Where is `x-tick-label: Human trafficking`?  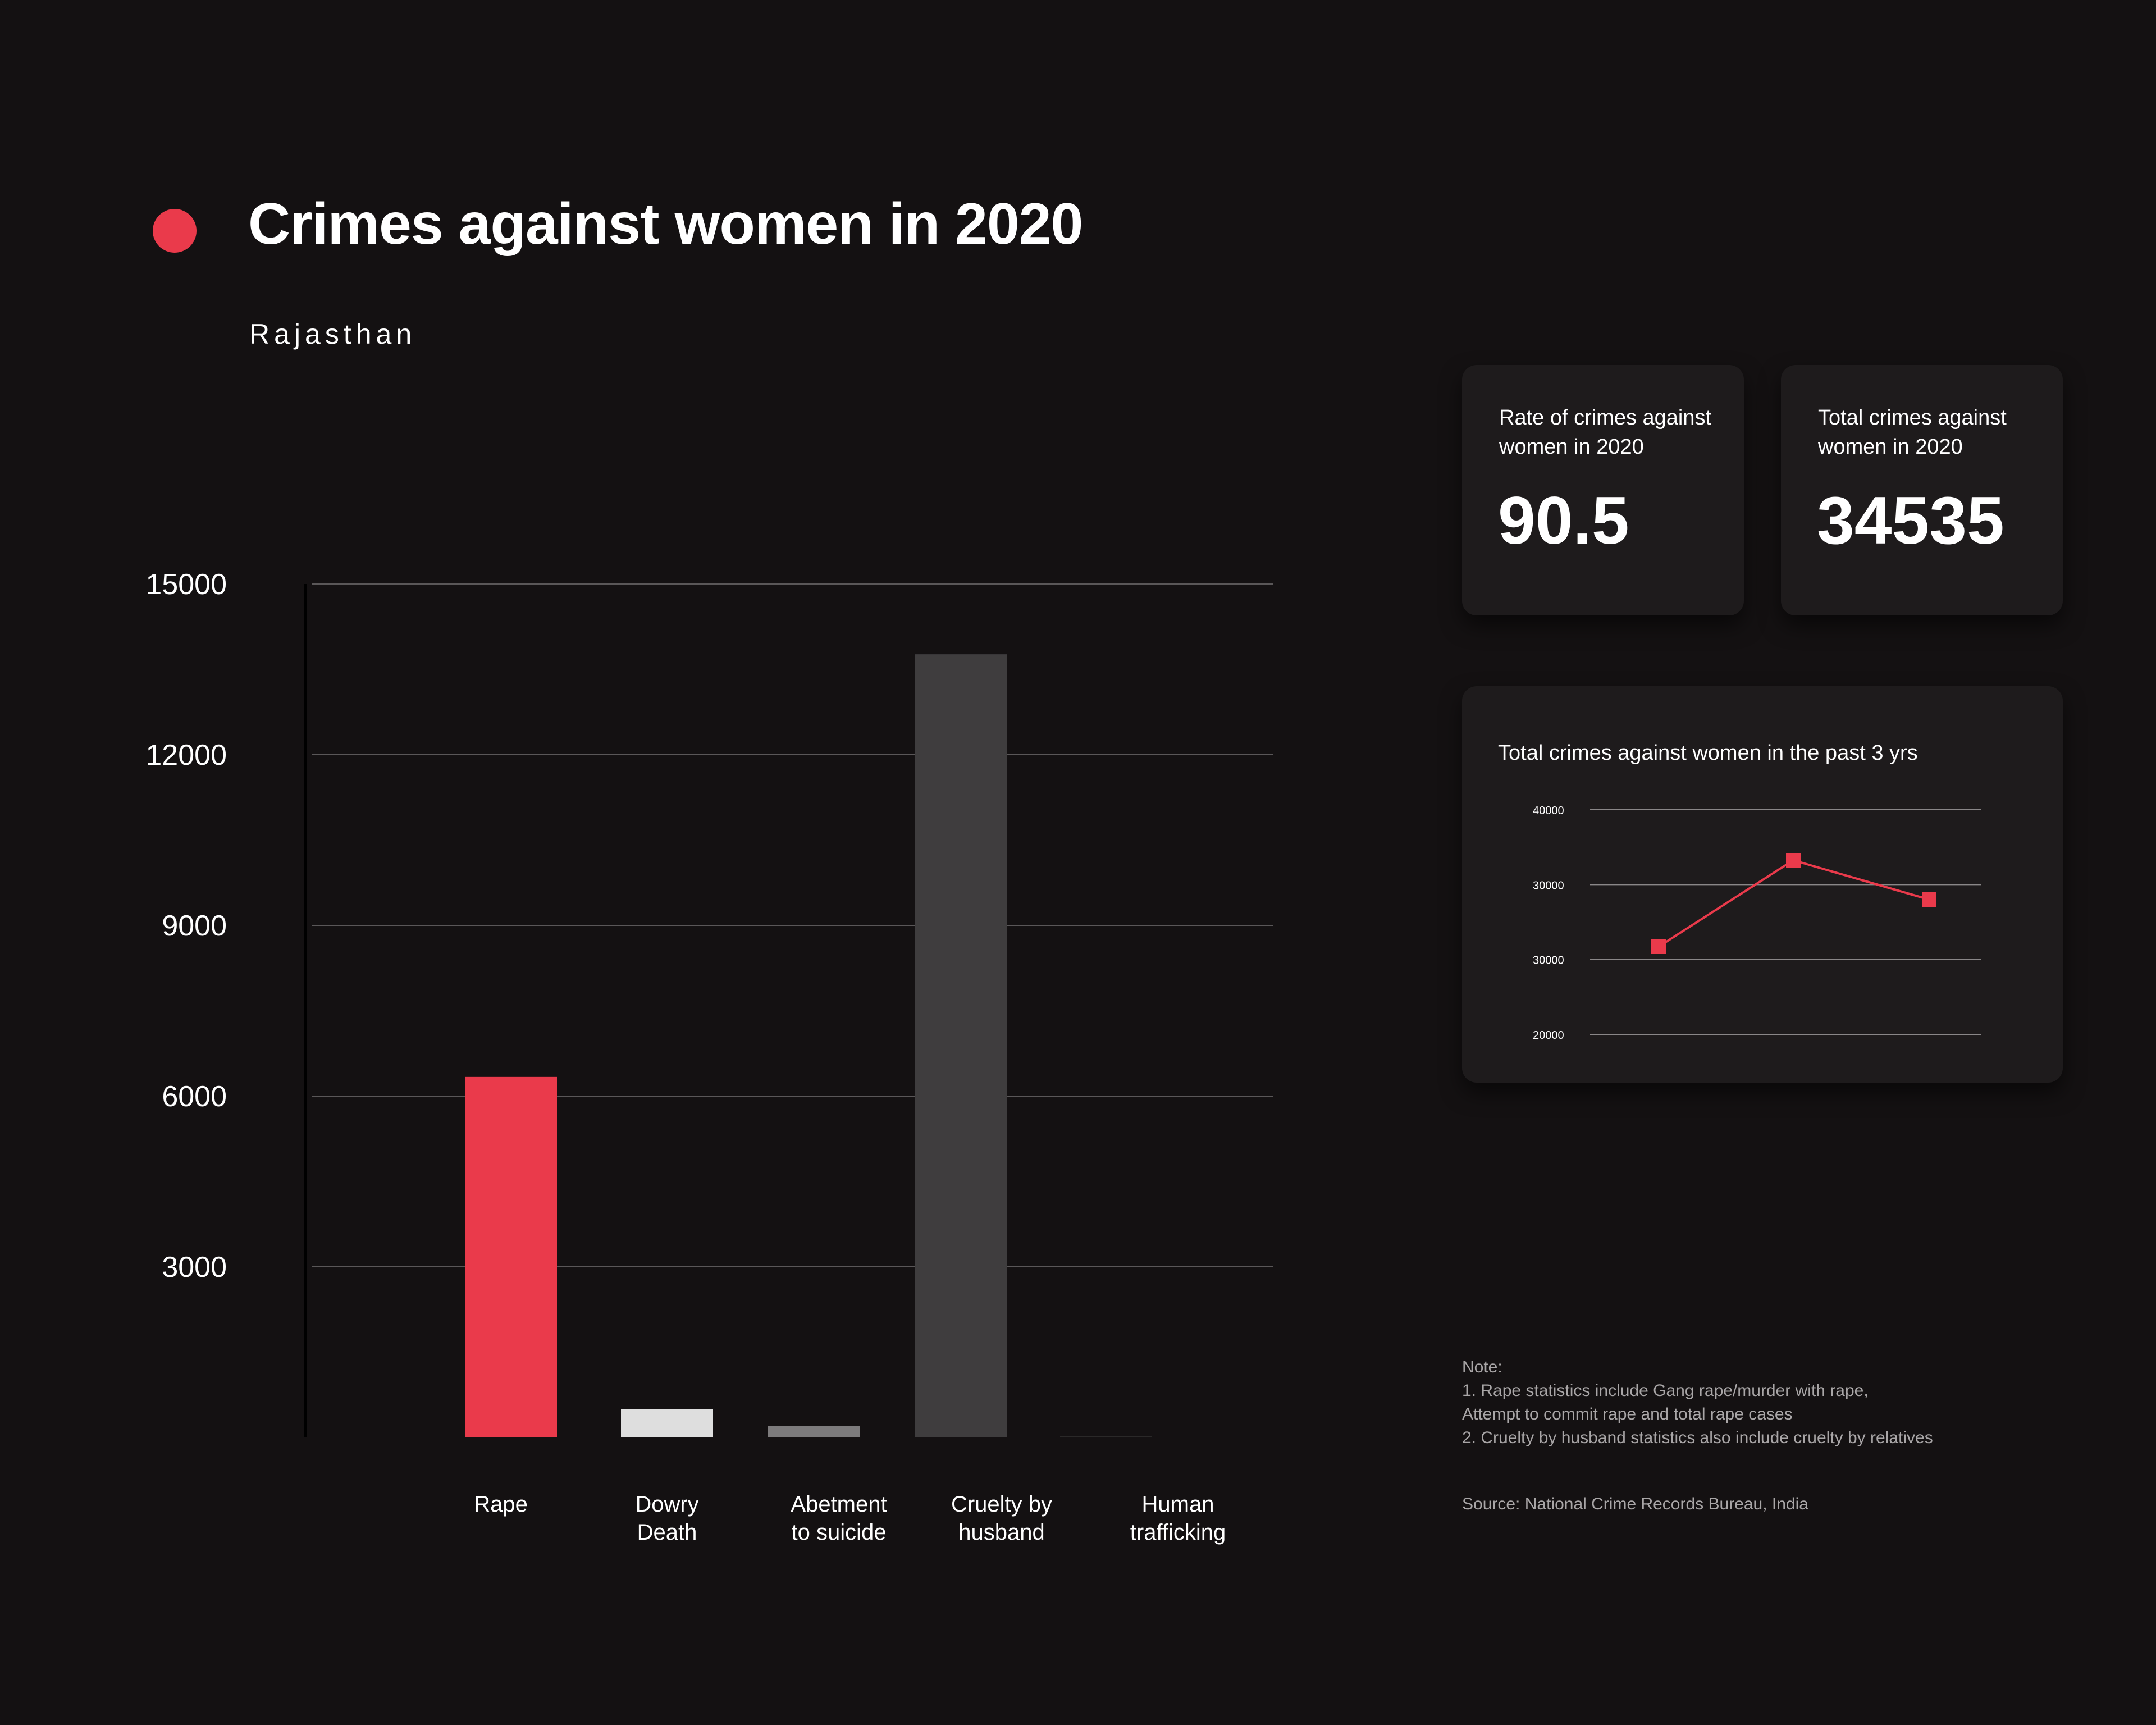 x-tick-label: Human trafficking is located at coordinates (1178, 1518).